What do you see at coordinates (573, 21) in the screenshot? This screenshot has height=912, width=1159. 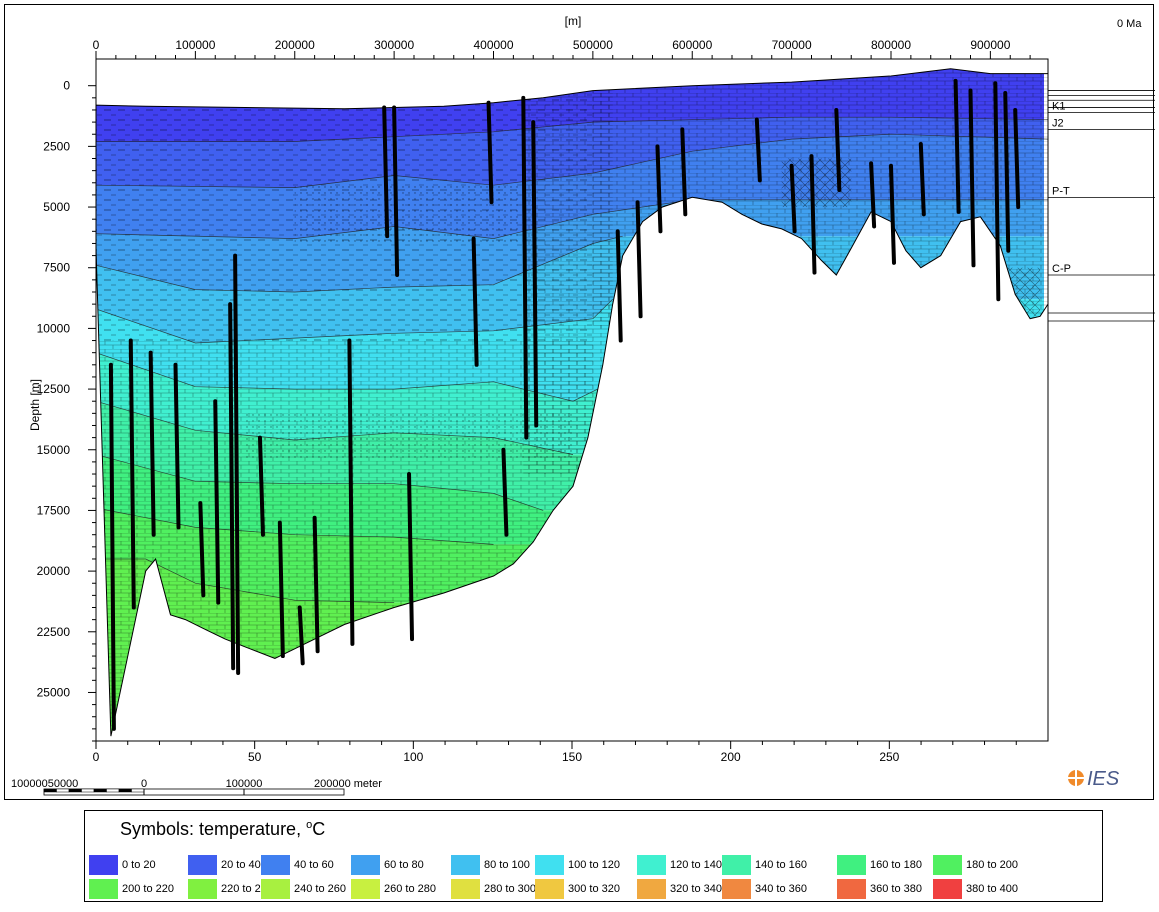 I see `x-top-axis-label: [m]` at bounding box center [573, 21].